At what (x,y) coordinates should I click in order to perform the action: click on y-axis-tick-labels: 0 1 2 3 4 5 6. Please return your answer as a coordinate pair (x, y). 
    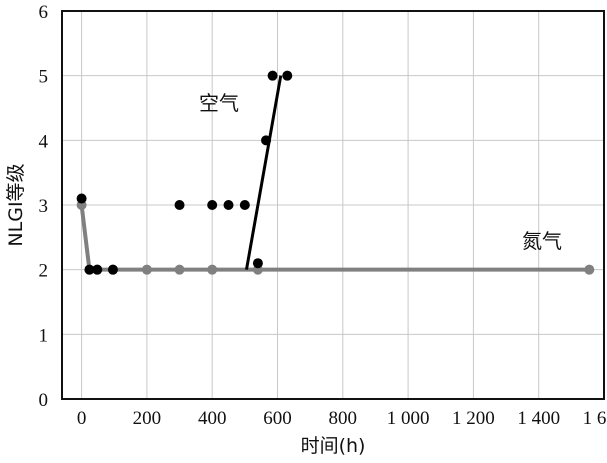
    Looking at the image, I should click on (44, 206).